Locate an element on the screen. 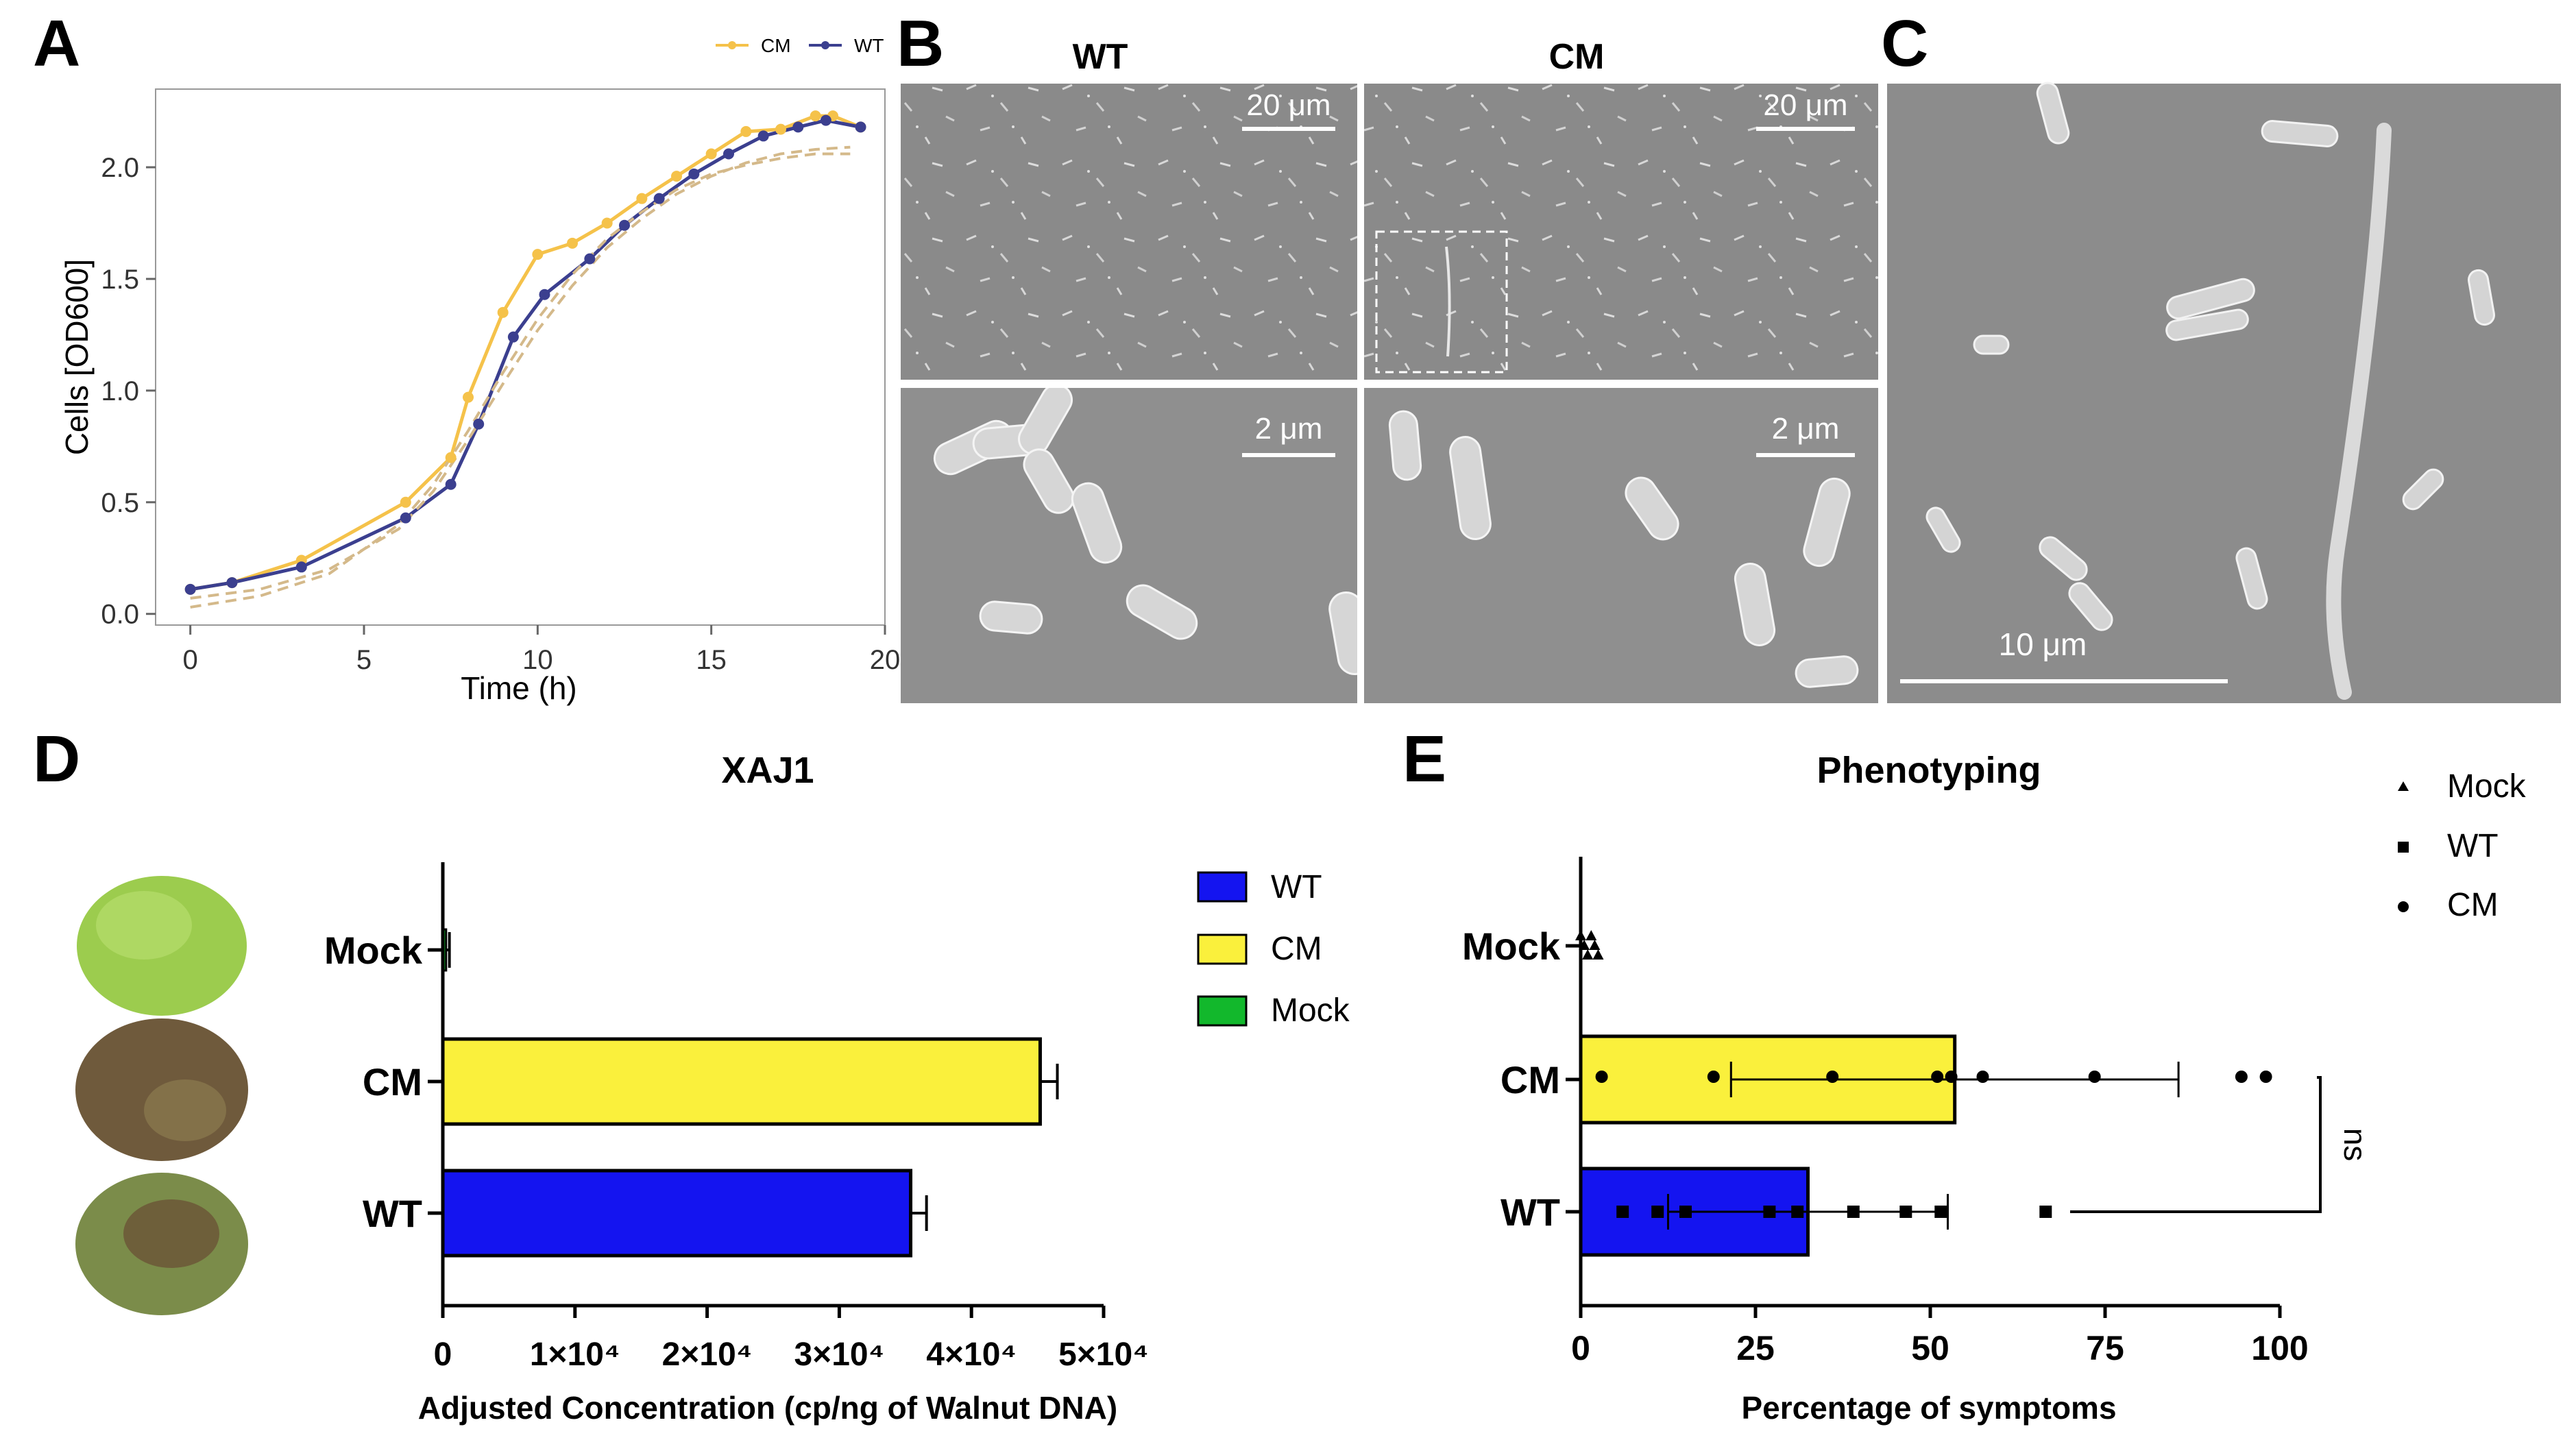  scale-label-cm-2um: 2 μm is located at coordinates (1806, 428).